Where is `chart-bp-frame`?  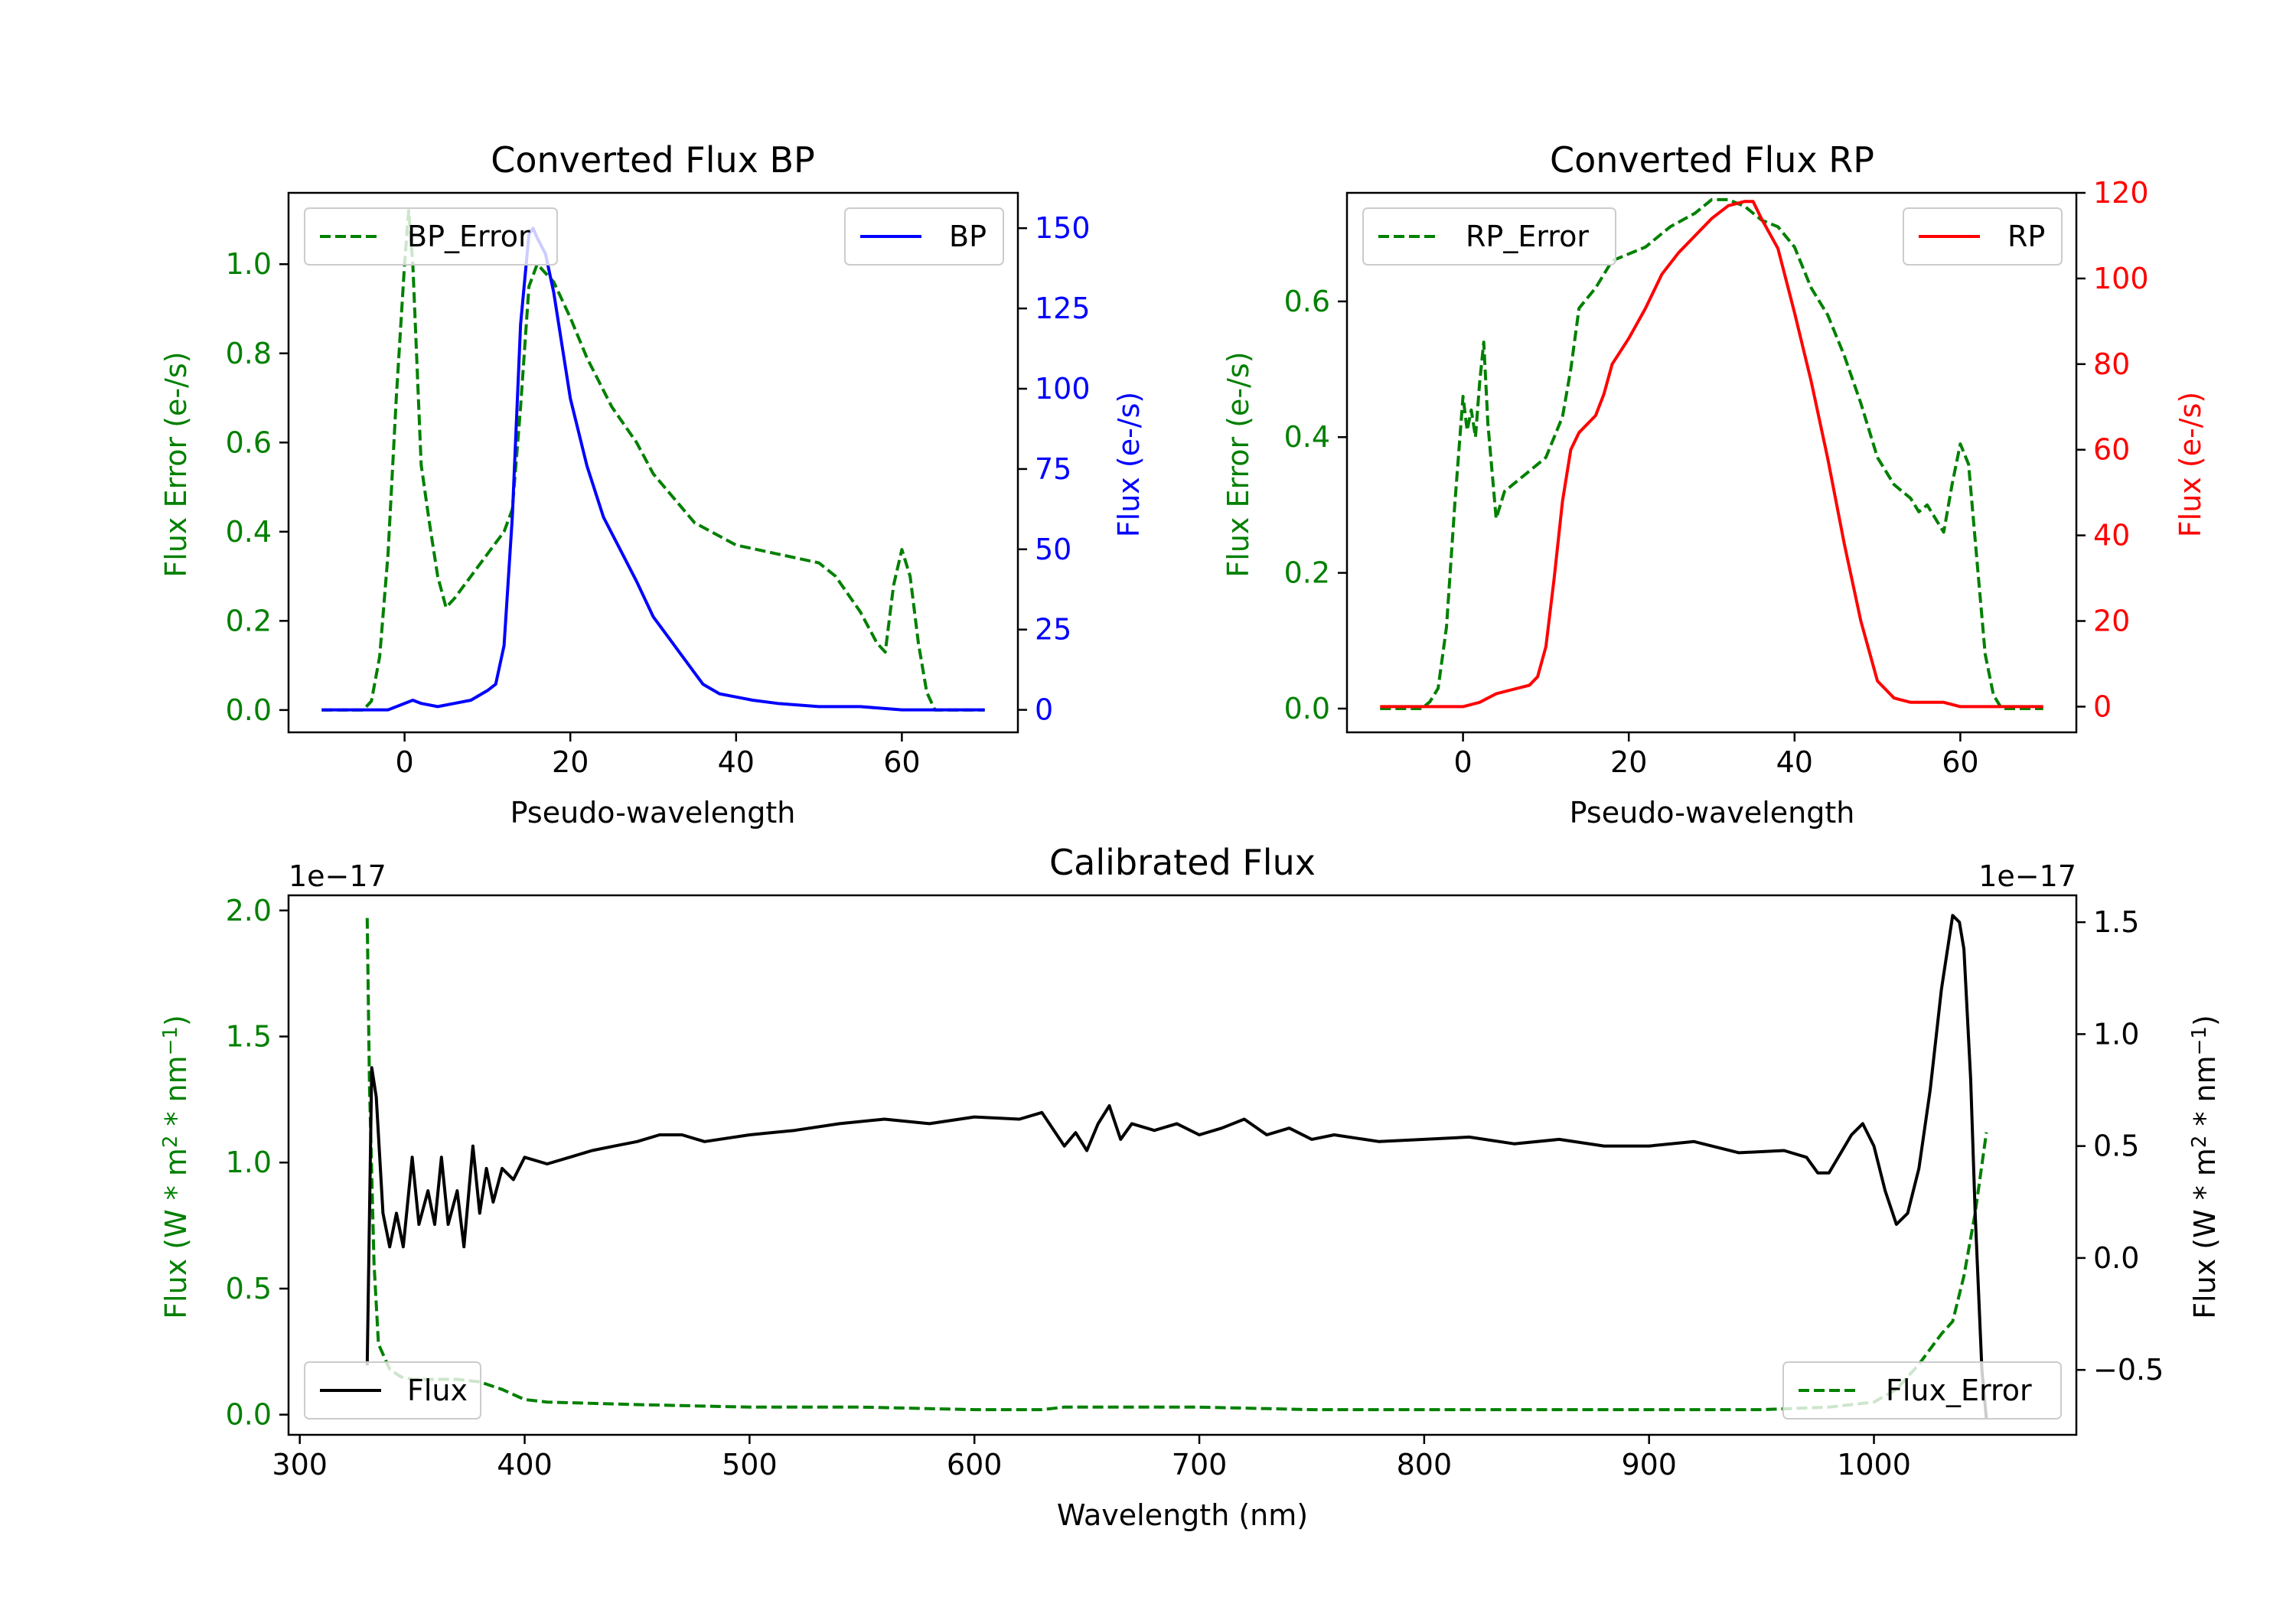 chart-bp-frame is located at coordinates (653, 463).